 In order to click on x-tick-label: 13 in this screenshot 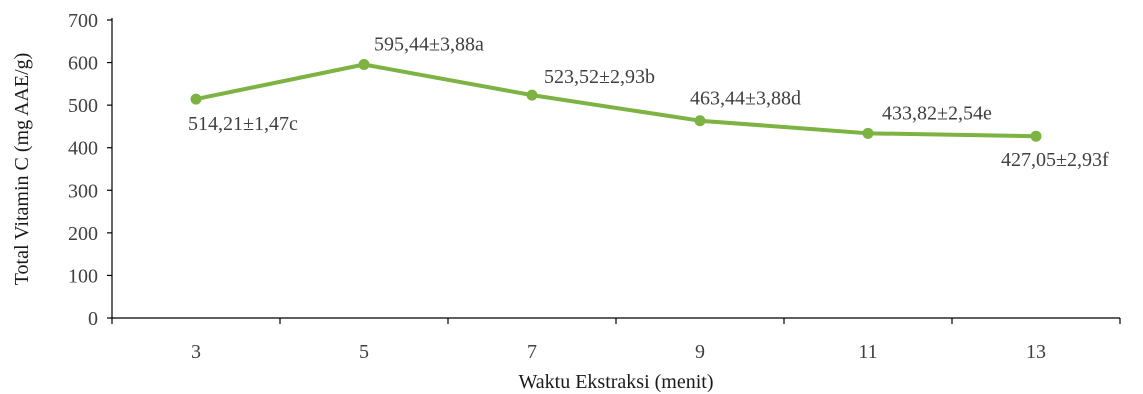, I will do `click(1036, 352)`.